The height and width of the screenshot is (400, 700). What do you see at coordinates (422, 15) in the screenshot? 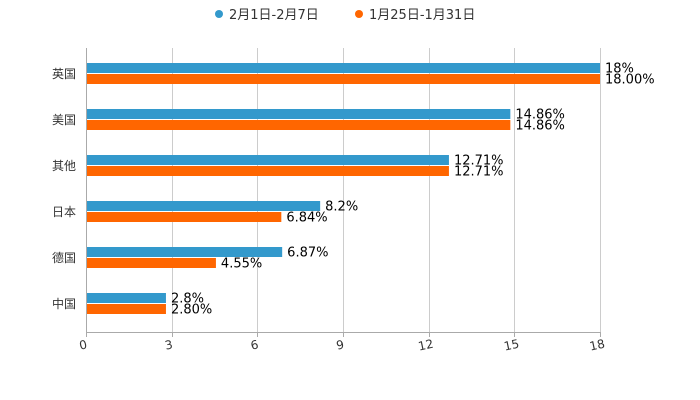
I see `legend-label-series-2: 1月25日-1月31日` at bounding box center [422, 15].